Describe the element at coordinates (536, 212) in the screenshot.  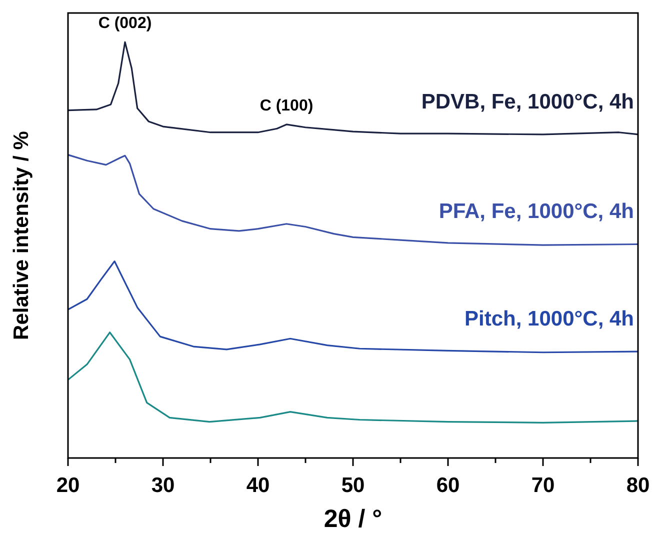
I see `series-label: PFA, Fe, 1000°C, 4h` at that location.